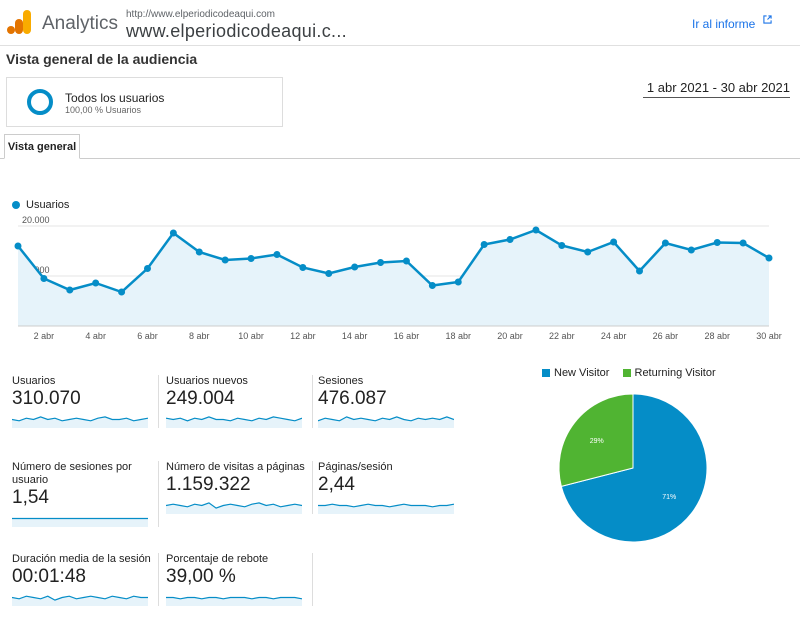 The width and height of the screenshot is (800, 637). I want to click on app-name: Analytics, so click(80, 23).